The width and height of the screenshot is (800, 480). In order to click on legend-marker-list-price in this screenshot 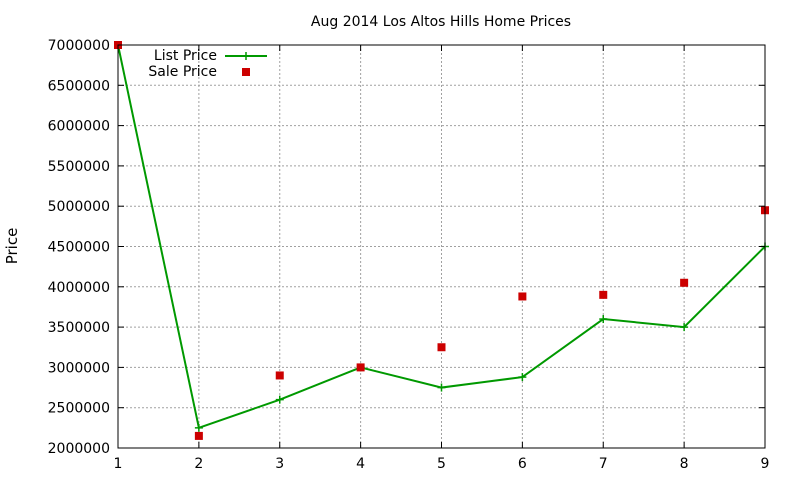, I will do `click(246, 56)`.